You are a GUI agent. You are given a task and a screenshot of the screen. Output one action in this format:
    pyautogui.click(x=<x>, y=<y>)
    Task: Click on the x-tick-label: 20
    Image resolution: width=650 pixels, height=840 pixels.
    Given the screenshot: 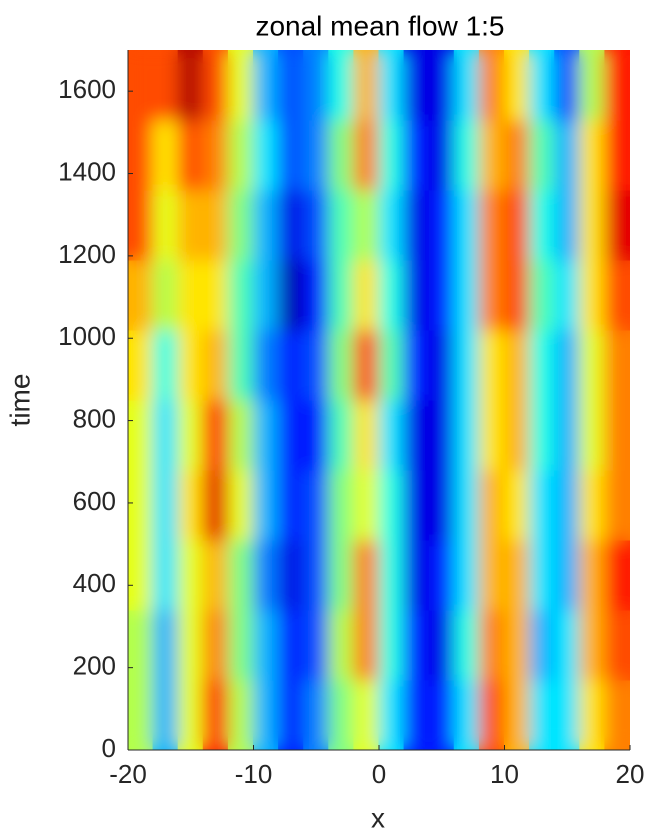 What is the action you would take?
    pyautogui.click(x=630, y=774)
    